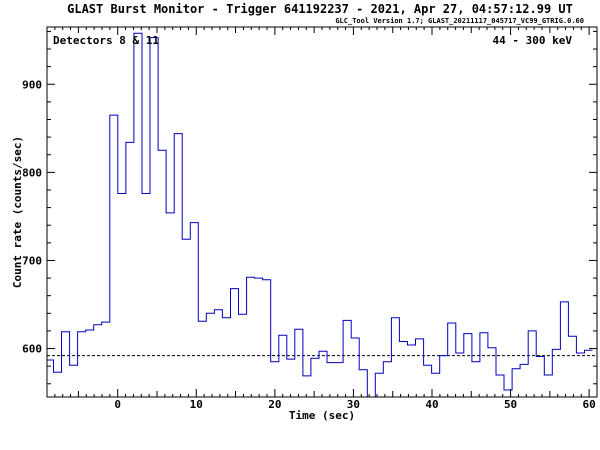 The image size is (600, 450). What do you see at coordinates (32, 260) in the screenshot?
I see `y-tick-label: 700` at bounding box center [32, 260].